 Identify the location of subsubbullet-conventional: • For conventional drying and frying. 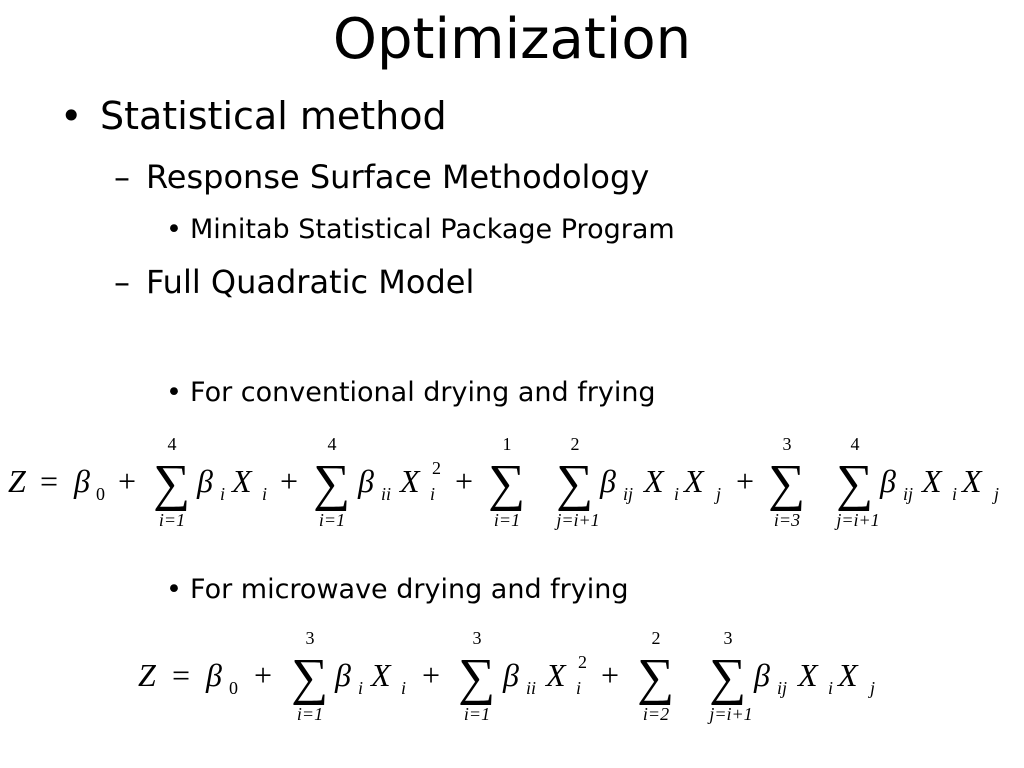
(411, 392).